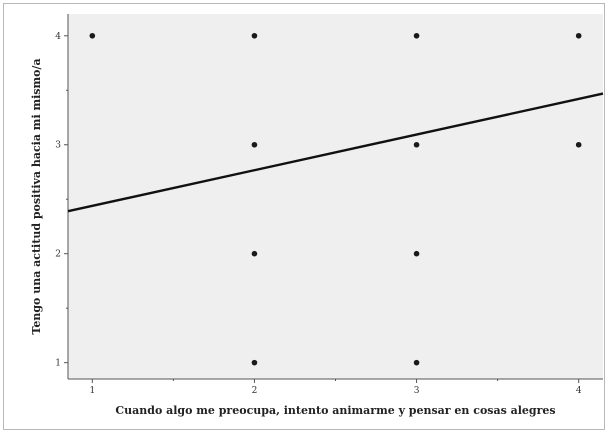 This screenshot has height=434, width=609. Describe the element at coordinates (58, 146) in the screenshot. I see `y-tick-label: 3` at that location.